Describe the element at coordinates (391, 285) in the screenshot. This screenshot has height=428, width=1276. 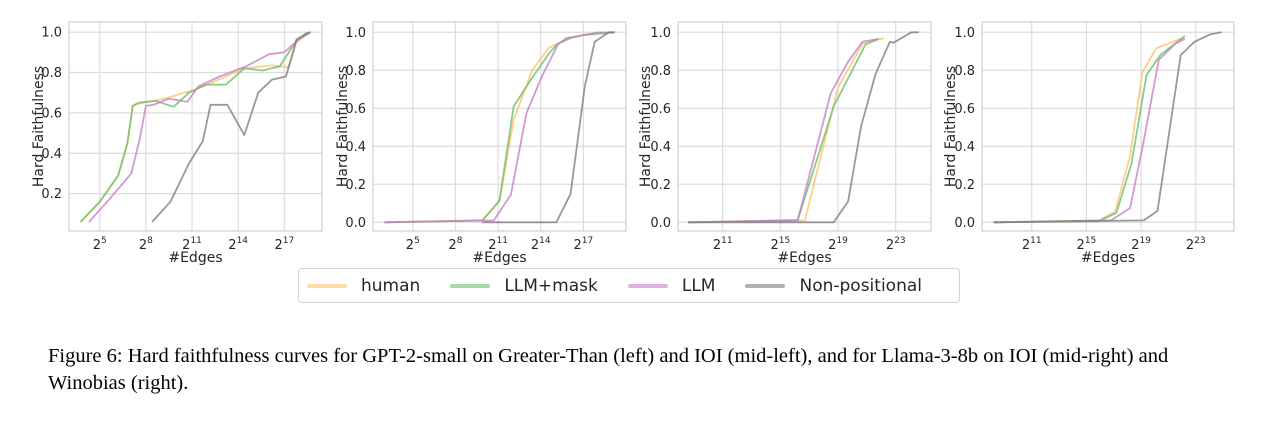
I see `legend-label: human` at that location.